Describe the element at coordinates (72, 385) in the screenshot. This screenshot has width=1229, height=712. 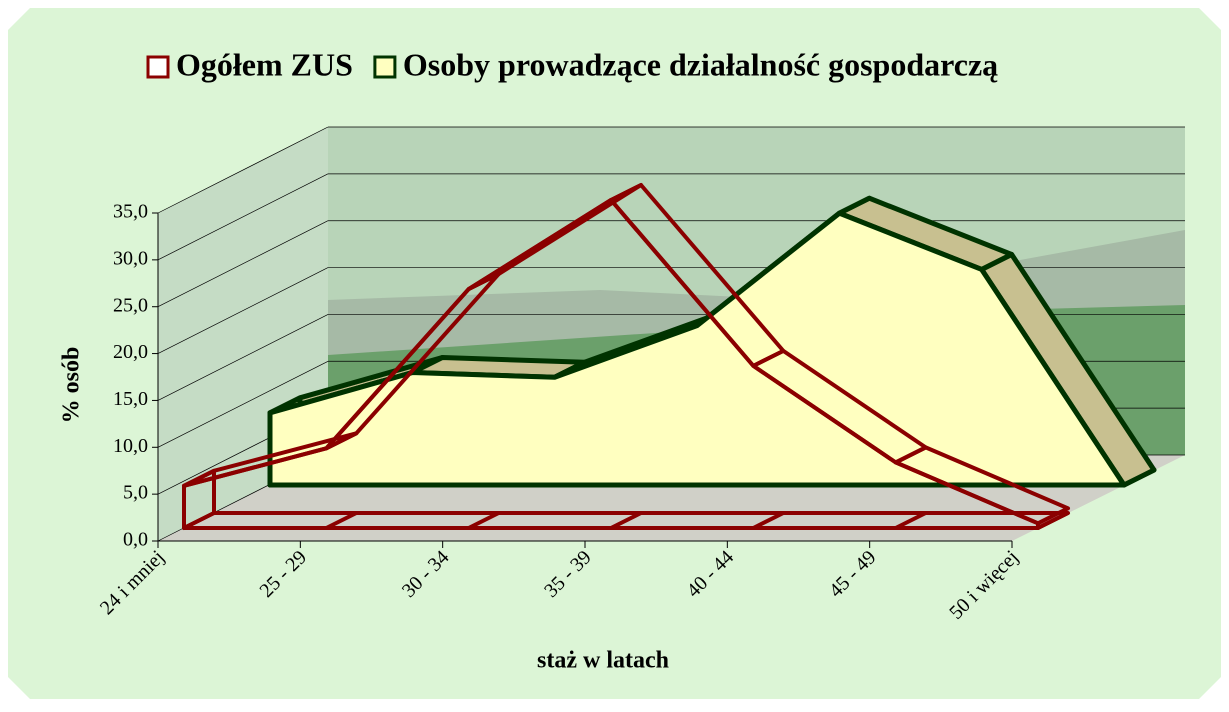
I see `y-axis-title: % osób` at that location.